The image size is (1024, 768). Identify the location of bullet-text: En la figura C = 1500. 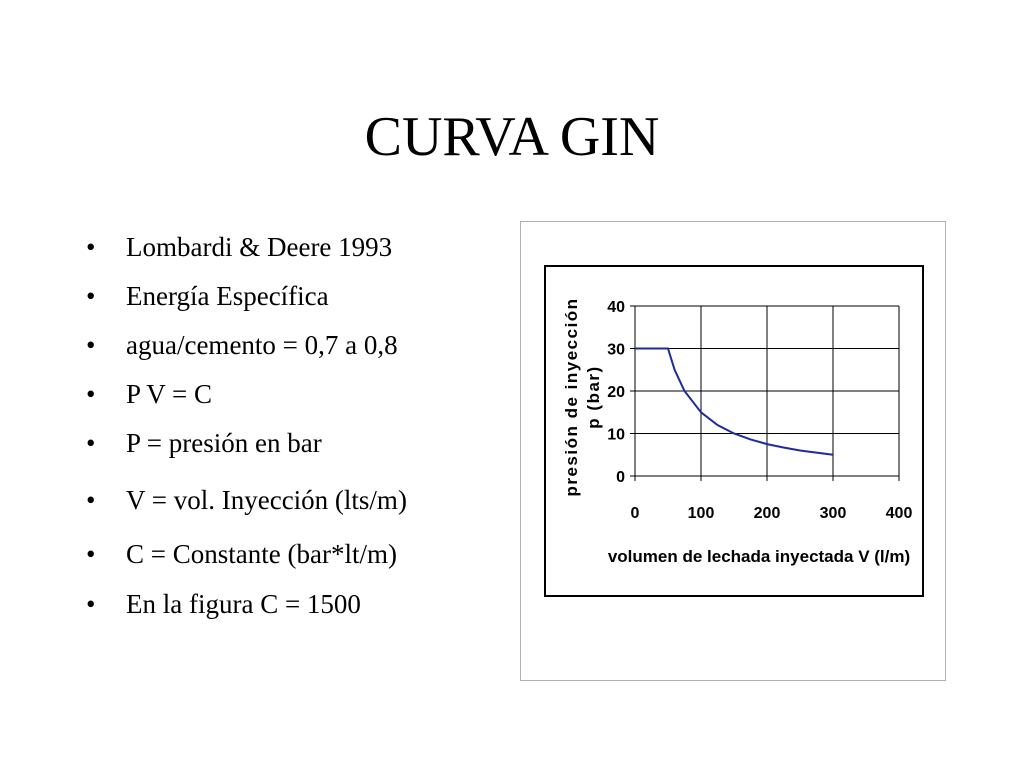
(243, 604).